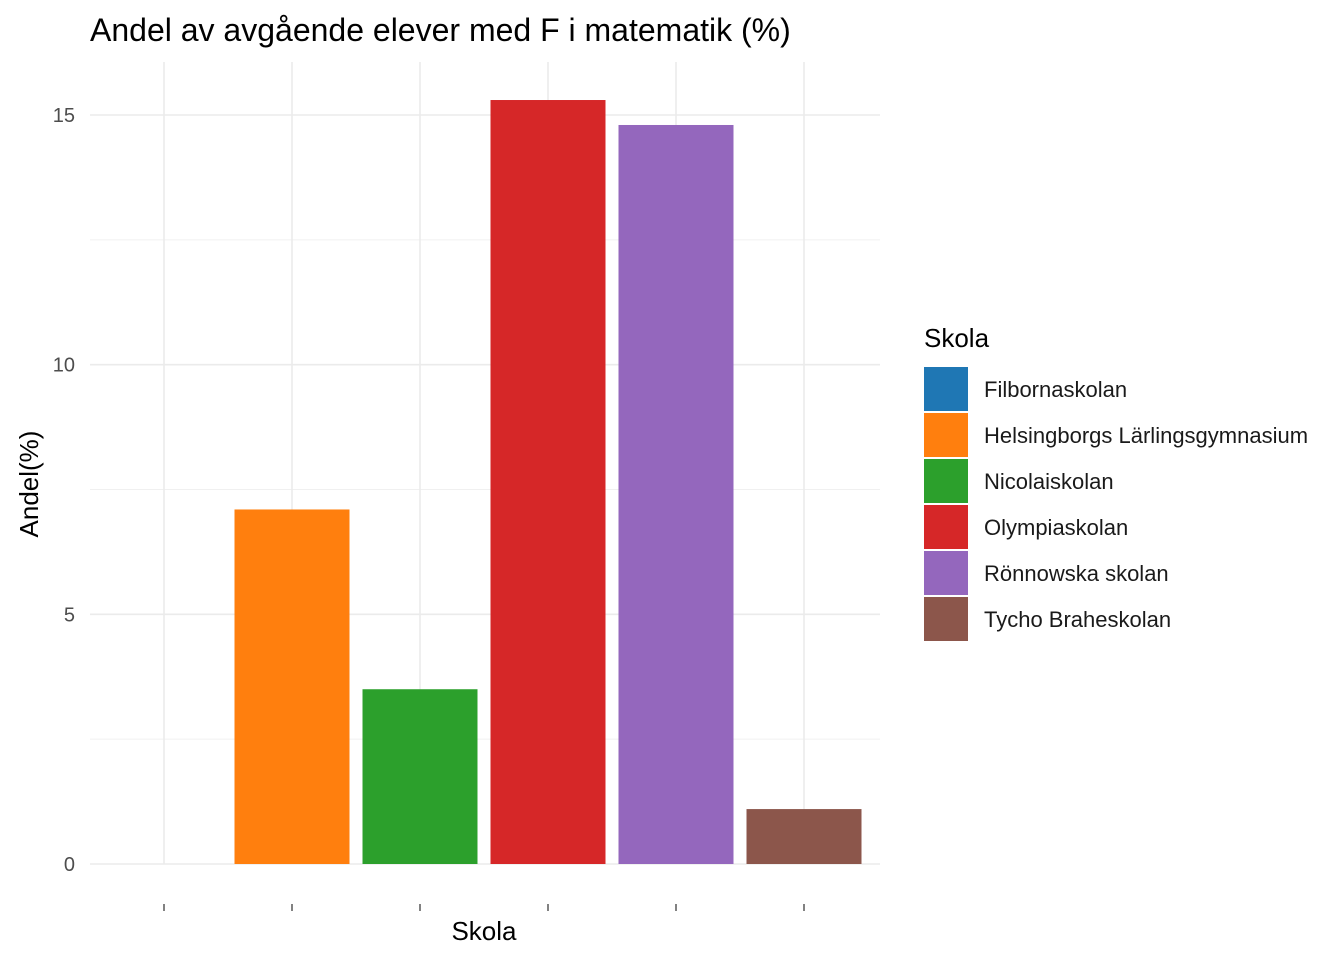  Describe the element at coordinates (64, 490) in the screenshot. I see `y-axis-ticks: 0 5 10 15` at that location.